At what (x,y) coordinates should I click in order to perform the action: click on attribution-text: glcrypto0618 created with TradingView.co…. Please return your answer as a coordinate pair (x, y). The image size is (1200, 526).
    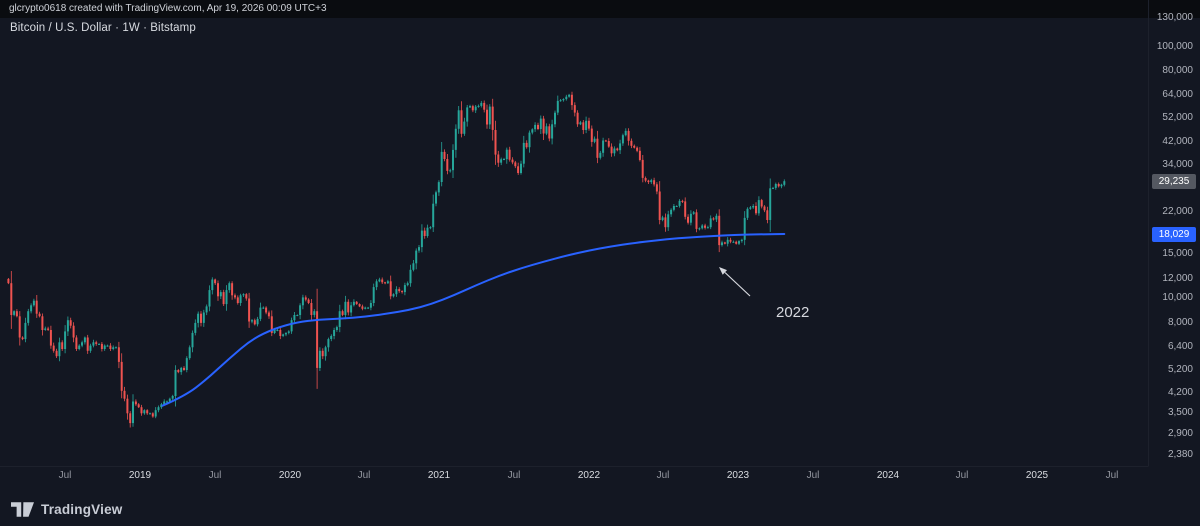
    Looking at the image, I should click on (168, 8).